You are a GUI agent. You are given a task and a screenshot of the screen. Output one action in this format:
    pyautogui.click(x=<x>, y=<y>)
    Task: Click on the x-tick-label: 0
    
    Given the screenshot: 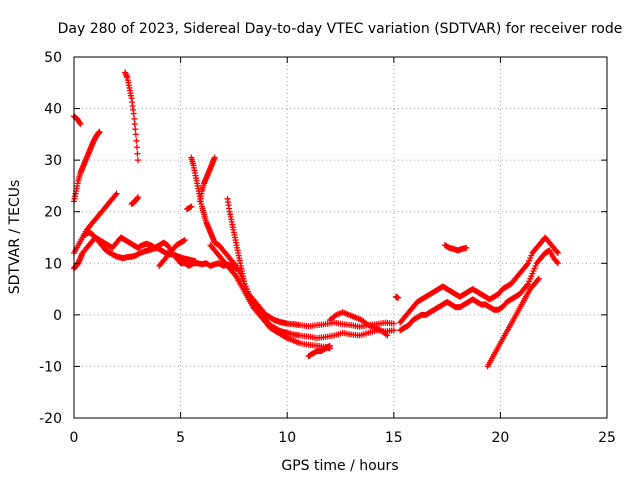 What is the action you would take?
    pyautogui.click(x=74, y=438)
    